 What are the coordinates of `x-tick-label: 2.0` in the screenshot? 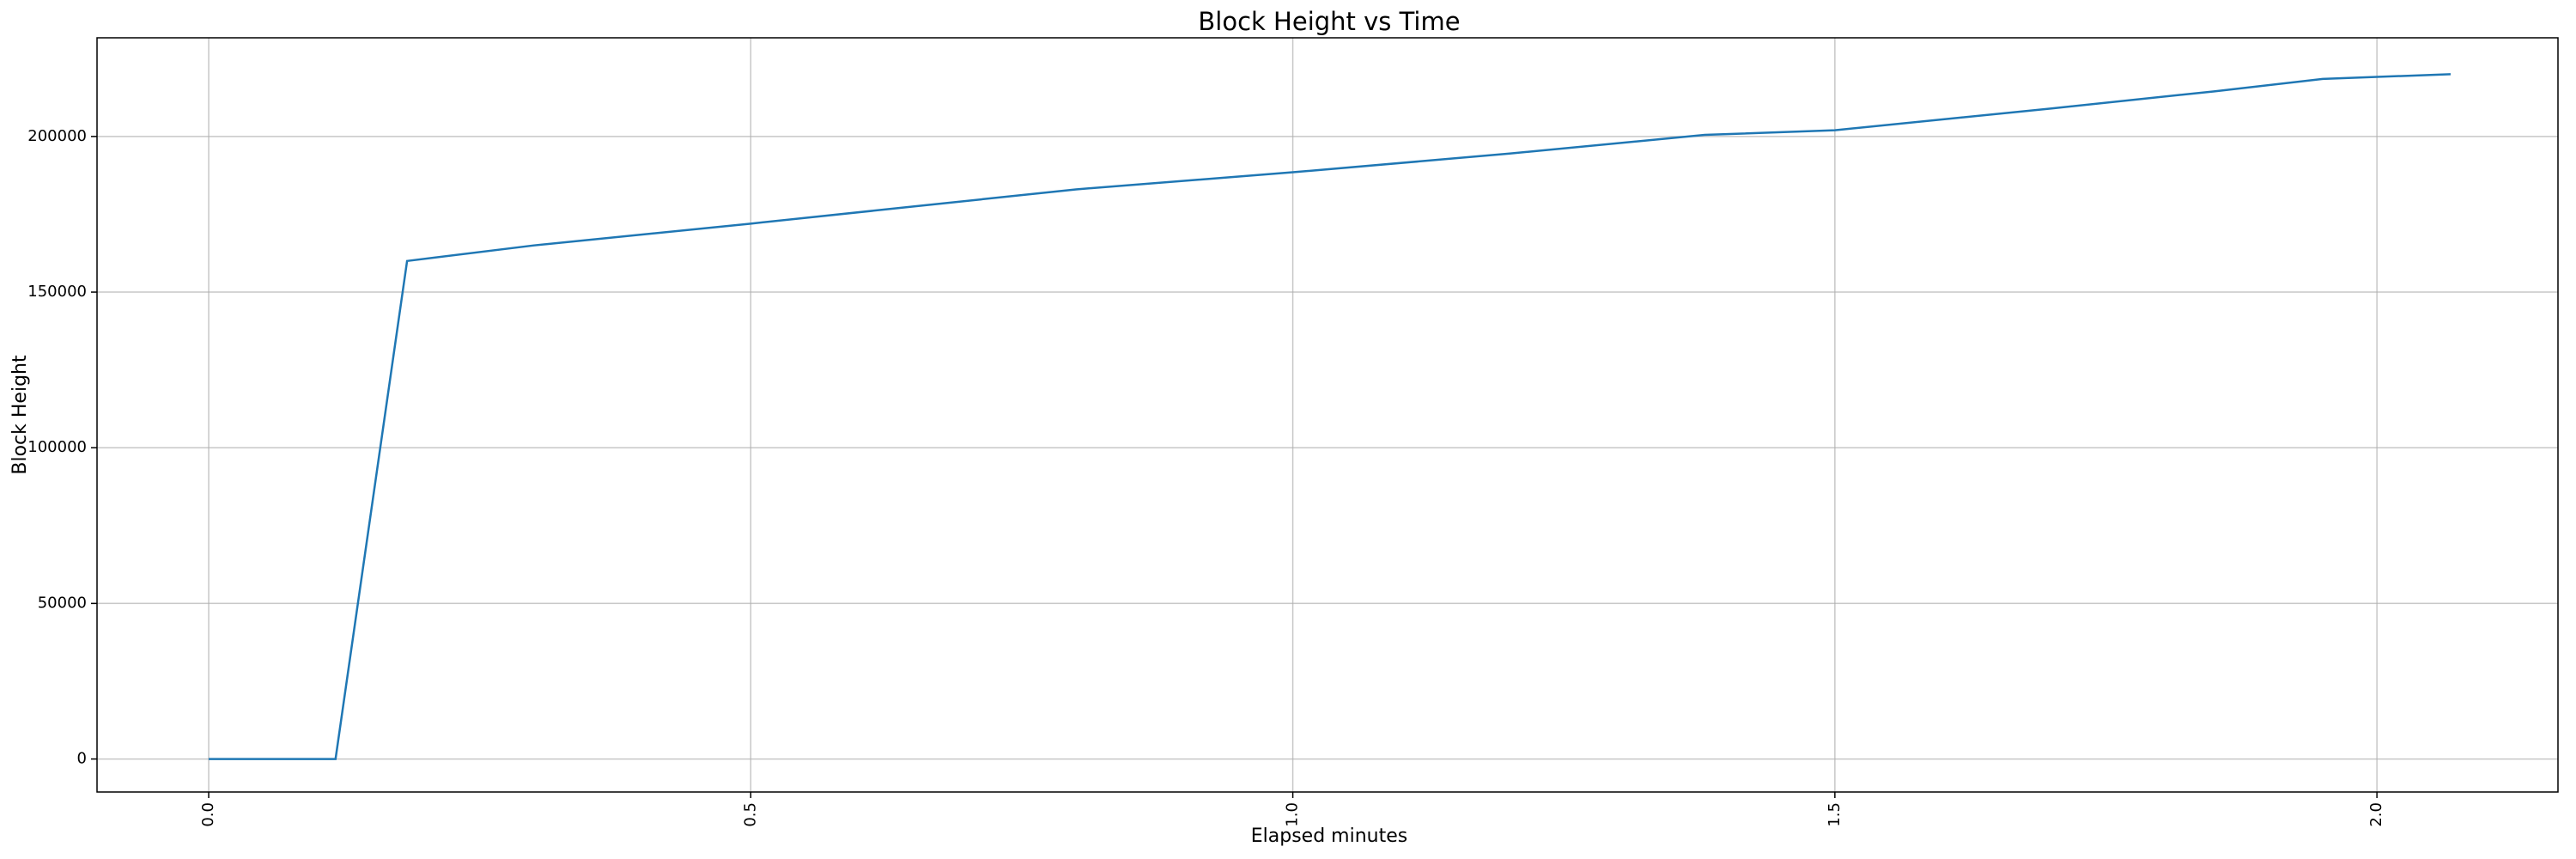 It's located at (2376, 814).